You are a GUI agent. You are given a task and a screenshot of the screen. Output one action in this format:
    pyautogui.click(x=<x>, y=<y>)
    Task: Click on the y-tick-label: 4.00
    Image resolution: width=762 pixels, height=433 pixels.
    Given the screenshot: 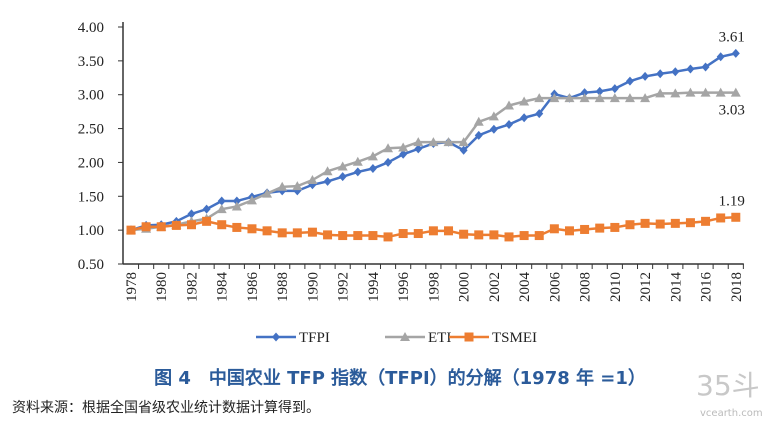 What is the action you would take?
    pyautogui.click(x=91, y=28)
    